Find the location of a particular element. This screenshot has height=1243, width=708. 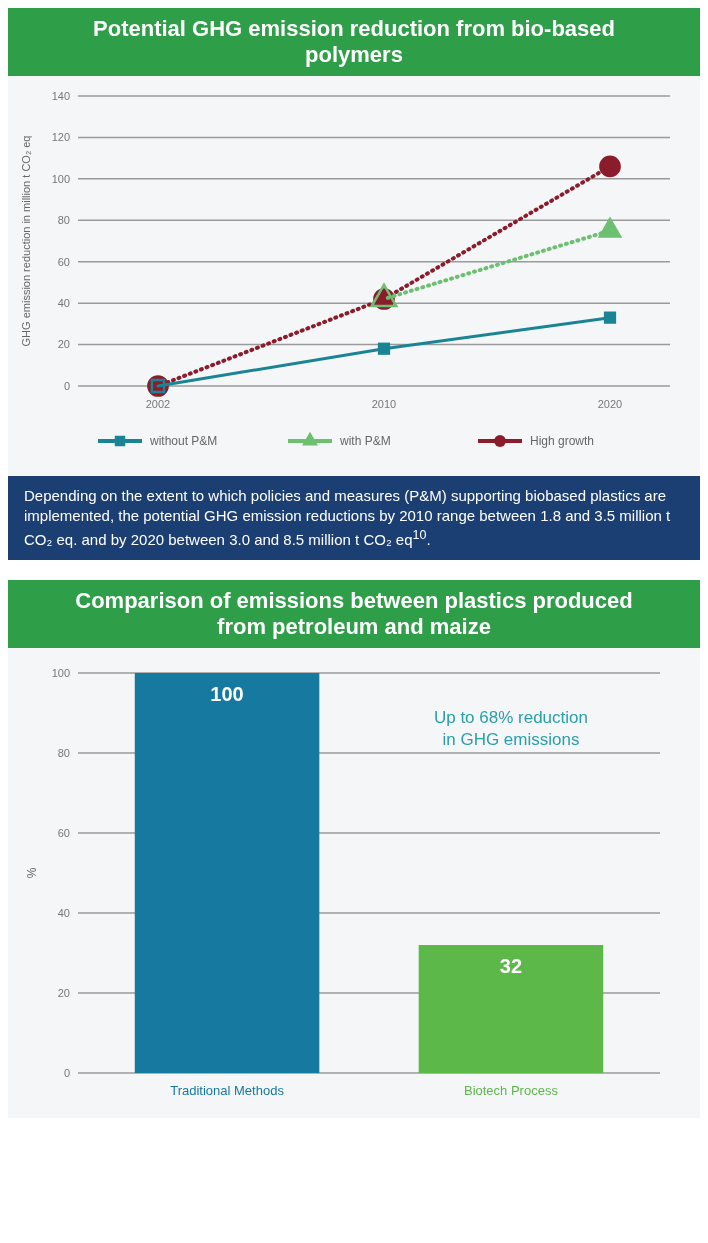

x-tick-label: 2002 is located at coordinates (158, 404).